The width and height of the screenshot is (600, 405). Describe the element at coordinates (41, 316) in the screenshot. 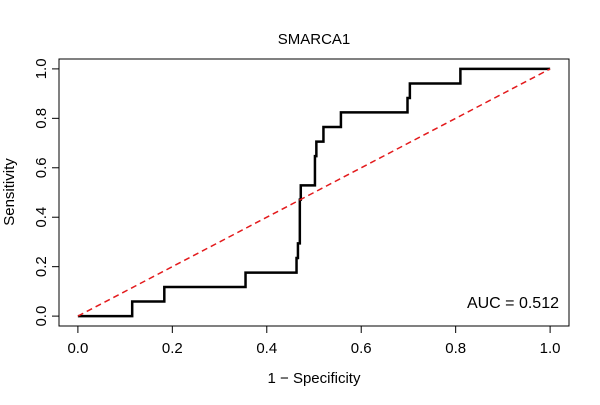

I see `y-tick-label: 0.0` at that location.